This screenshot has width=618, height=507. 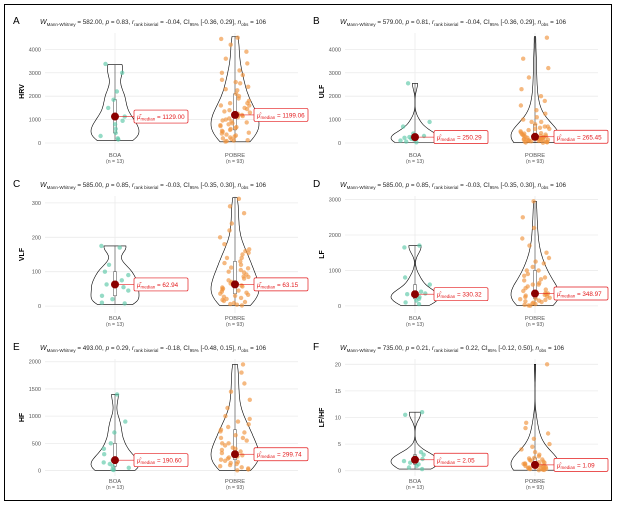 I want to click on median-label: μ̂median = 250.29, so click(x=459, y=139).